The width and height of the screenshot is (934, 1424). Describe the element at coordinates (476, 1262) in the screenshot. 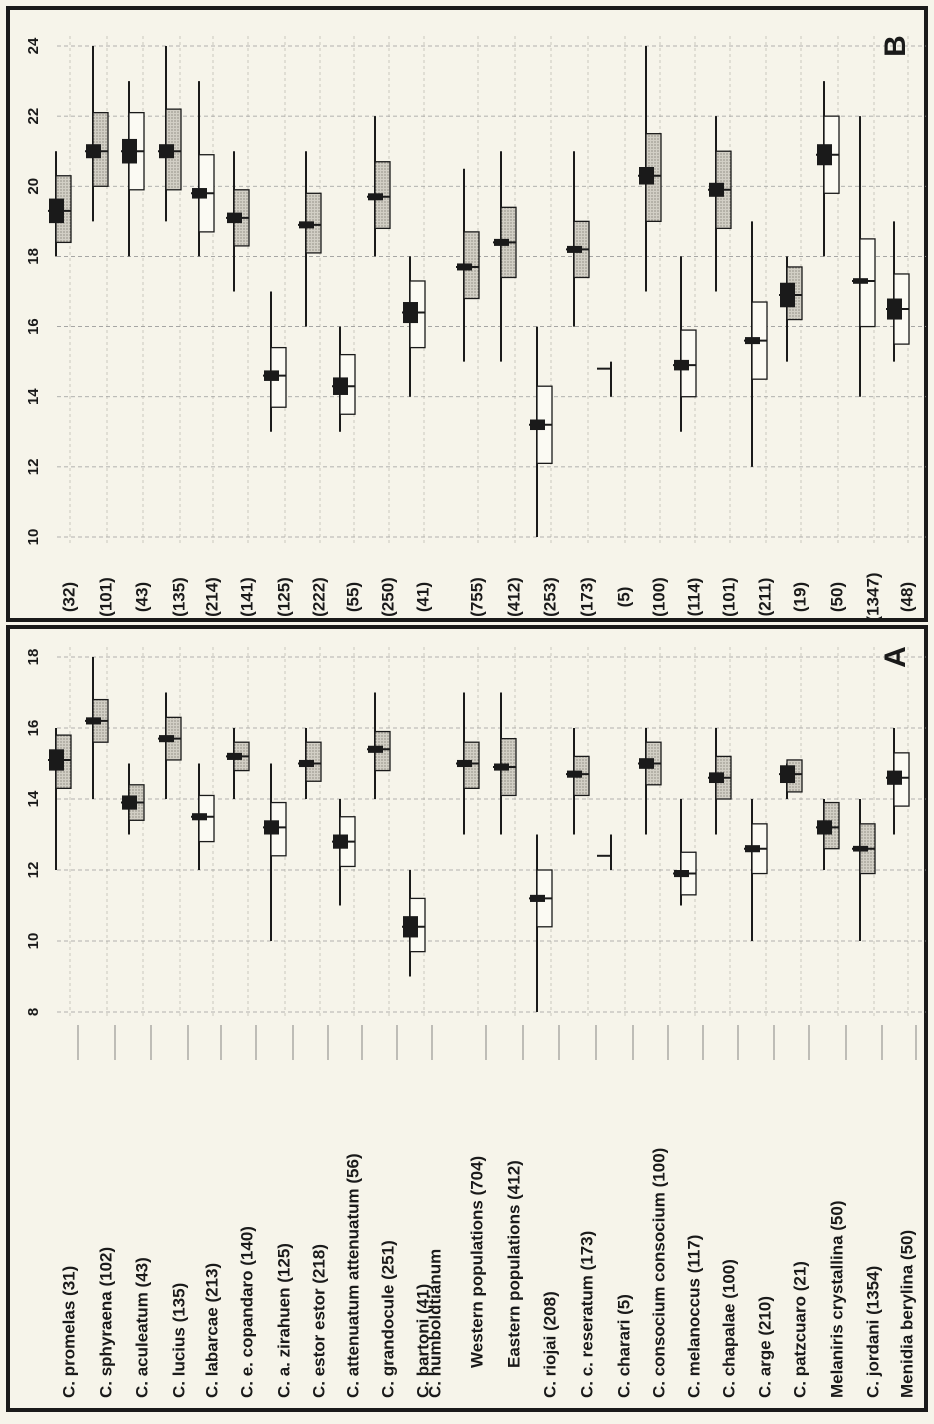

I see `species-label: Western populations (704)` at that location.